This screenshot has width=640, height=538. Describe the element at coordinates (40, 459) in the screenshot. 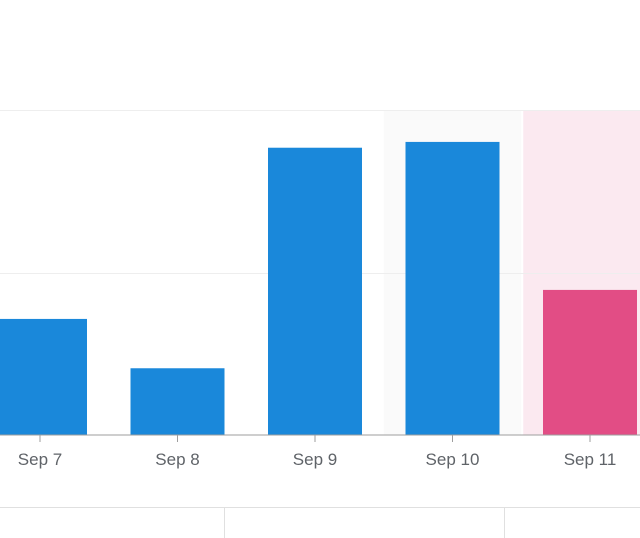

I see `x-tick-label: Sep 7` at that location.